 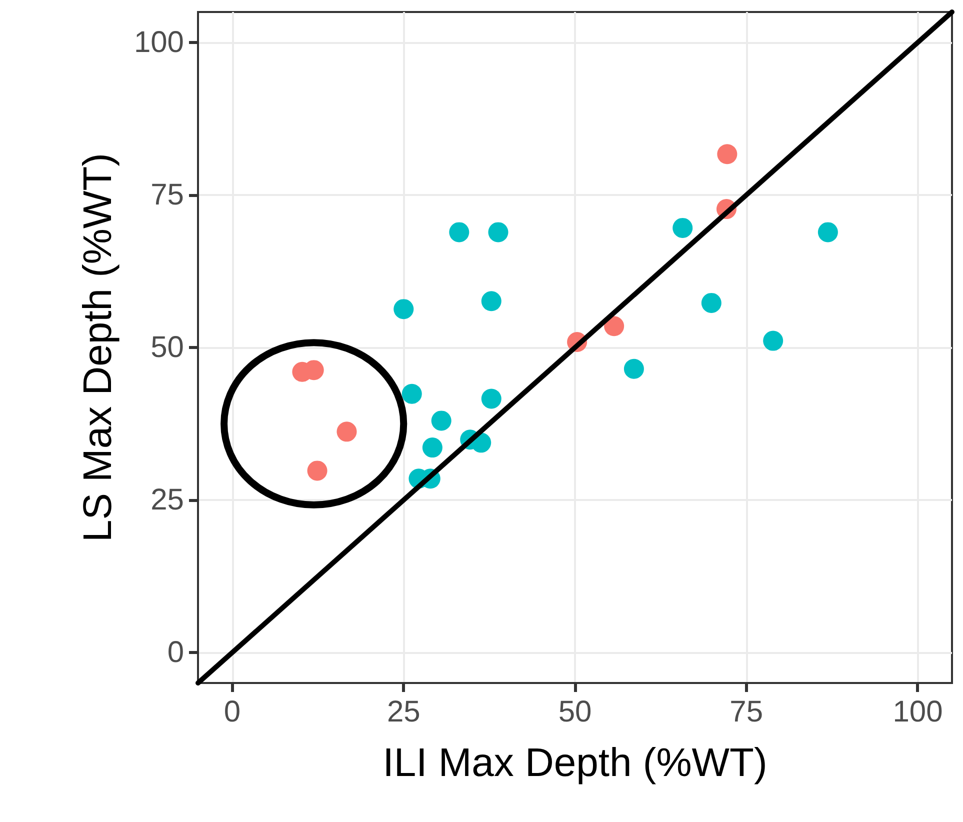 I want to click on y-tick-label: 75, so click(x=167, y=195).